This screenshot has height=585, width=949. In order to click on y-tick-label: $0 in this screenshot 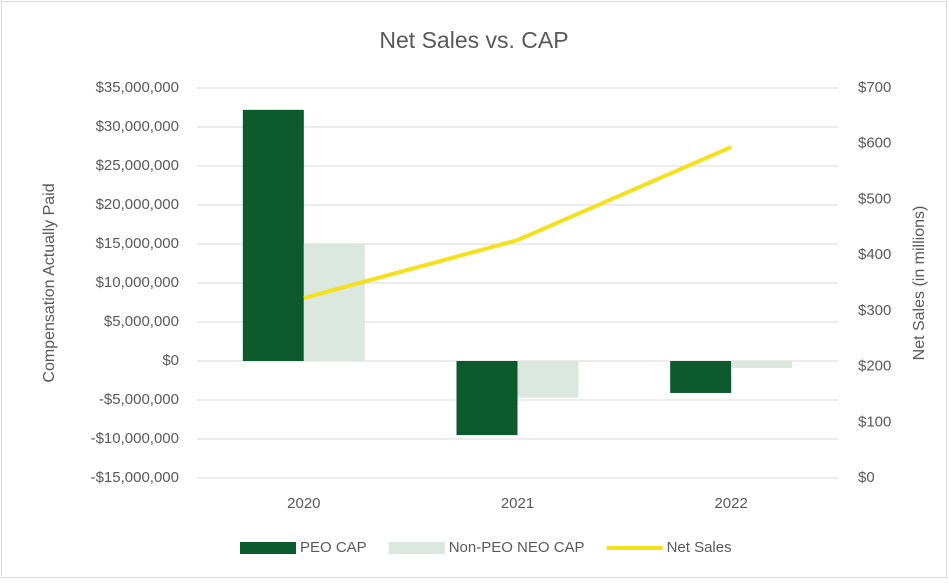, I will do `click(170, 360)`.